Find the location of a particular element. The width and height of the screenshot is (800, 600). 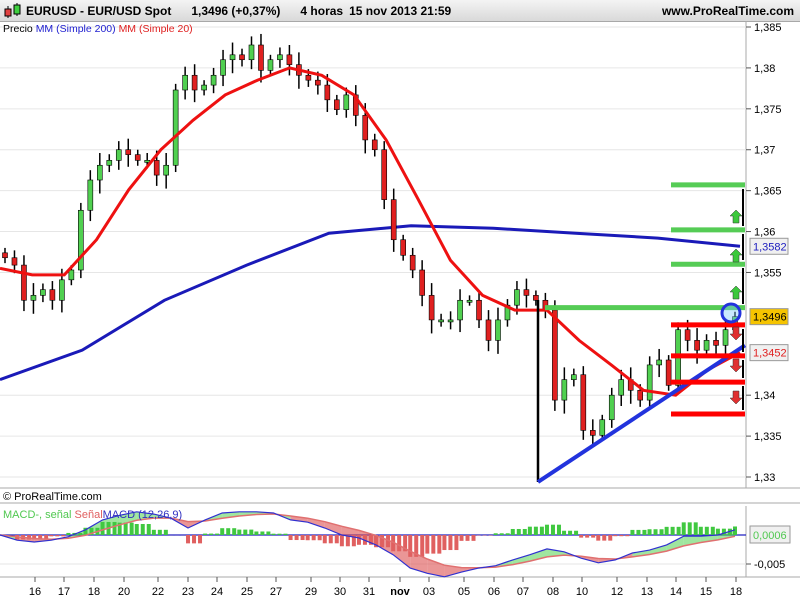

up-arrow-icon is located at coordinates (736, 292).